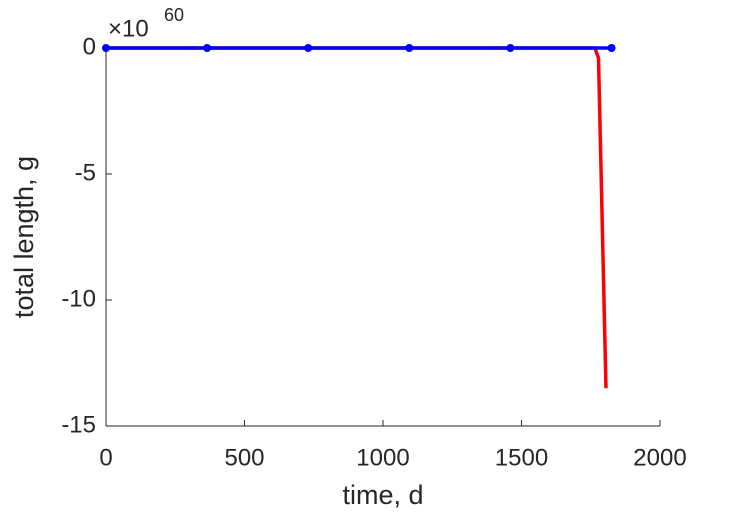 The image size is (729, 521). Describe the element at coordinates (244, 457) in the screenshot. I see `x-tick-label: 500` at that location.